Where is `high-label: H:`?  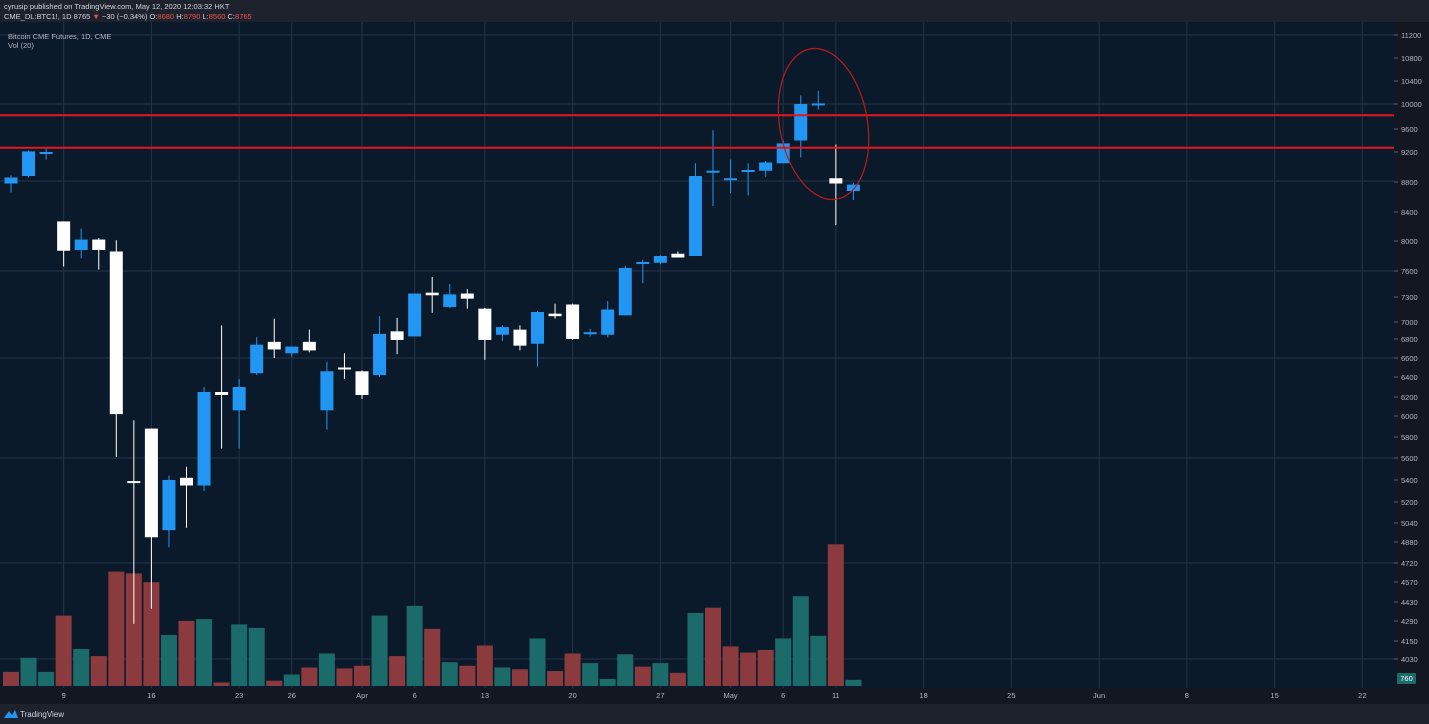
high-label: H: is located at coordinates (180, 16).